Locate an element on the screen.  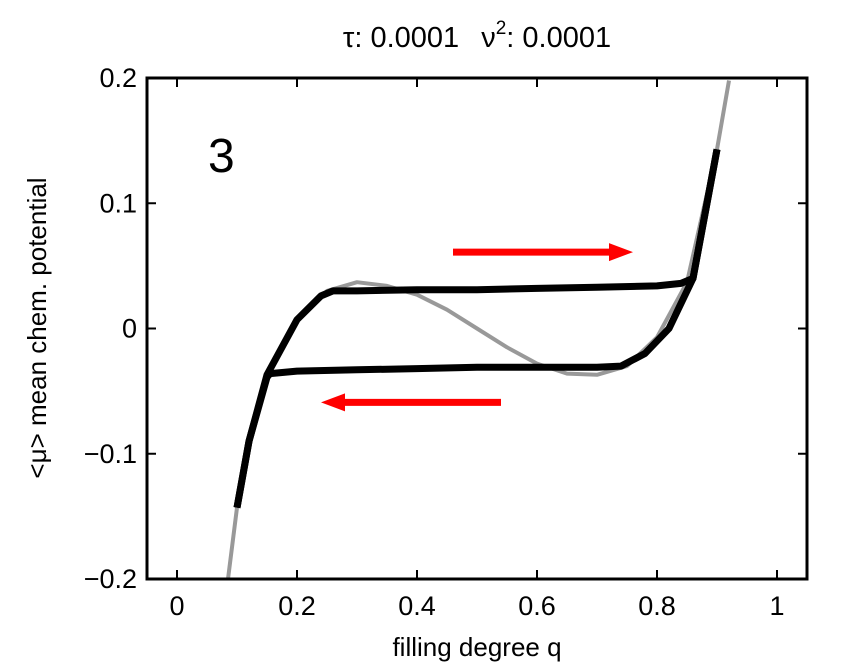
x-tick-label: 0.2 is located at coordinates (297, 606).